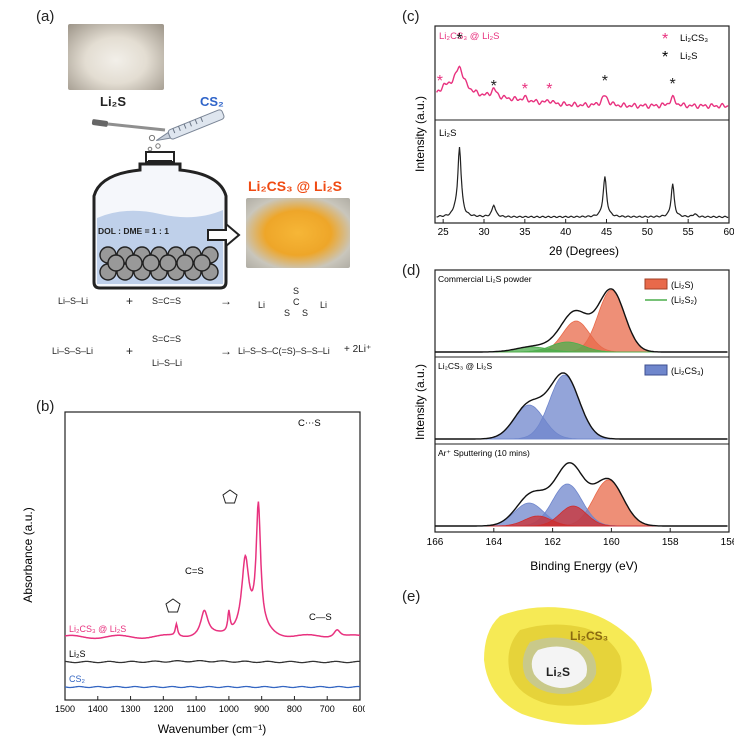 The image size is (737, 742). I want to click on x-tick-label: 600, so click(358, 709).